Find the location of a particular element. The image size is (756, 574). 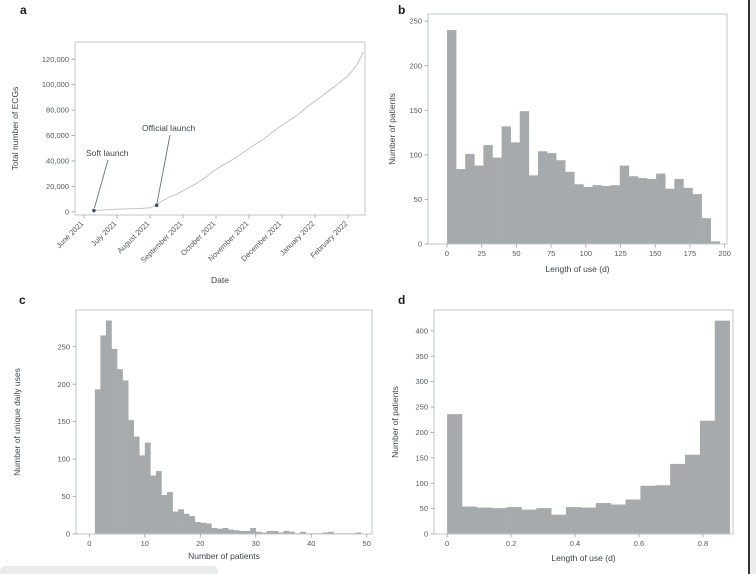

svg-text: 0.6 is located at coordinates (639, 543).